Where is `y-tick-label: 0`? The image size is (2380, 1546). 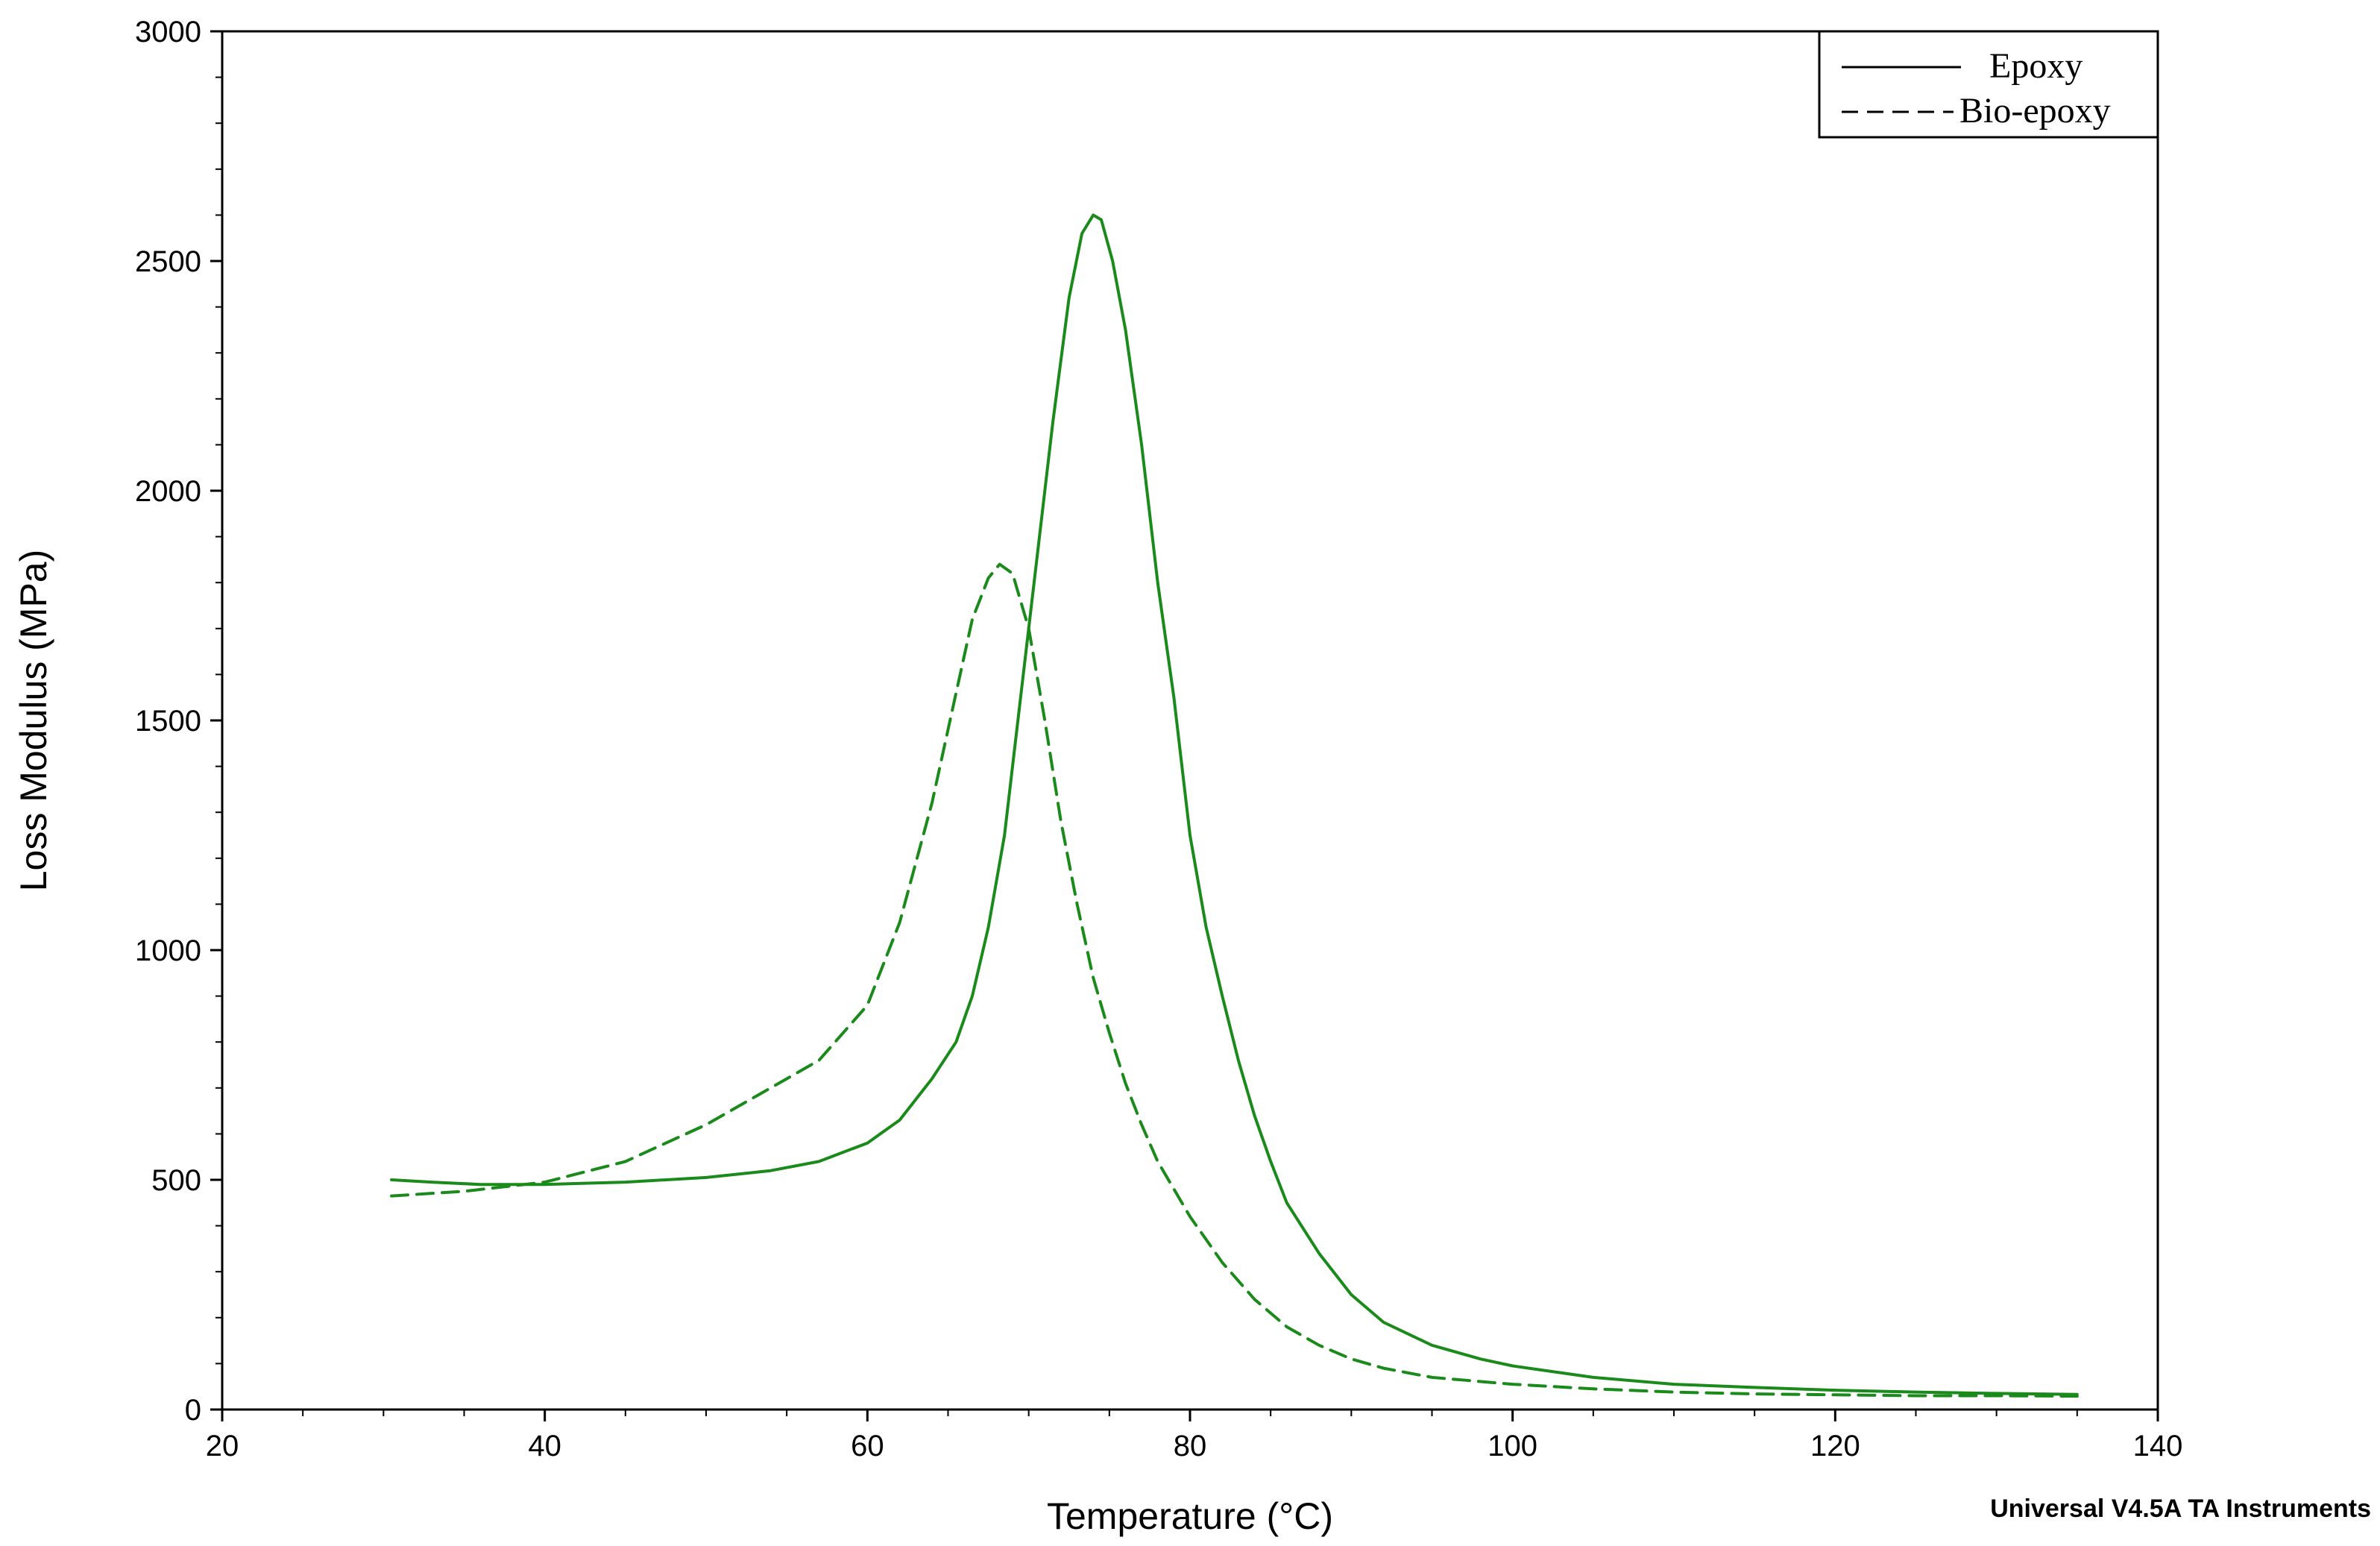
y-tick-label: 0 is located at coordinates (193, 1410).